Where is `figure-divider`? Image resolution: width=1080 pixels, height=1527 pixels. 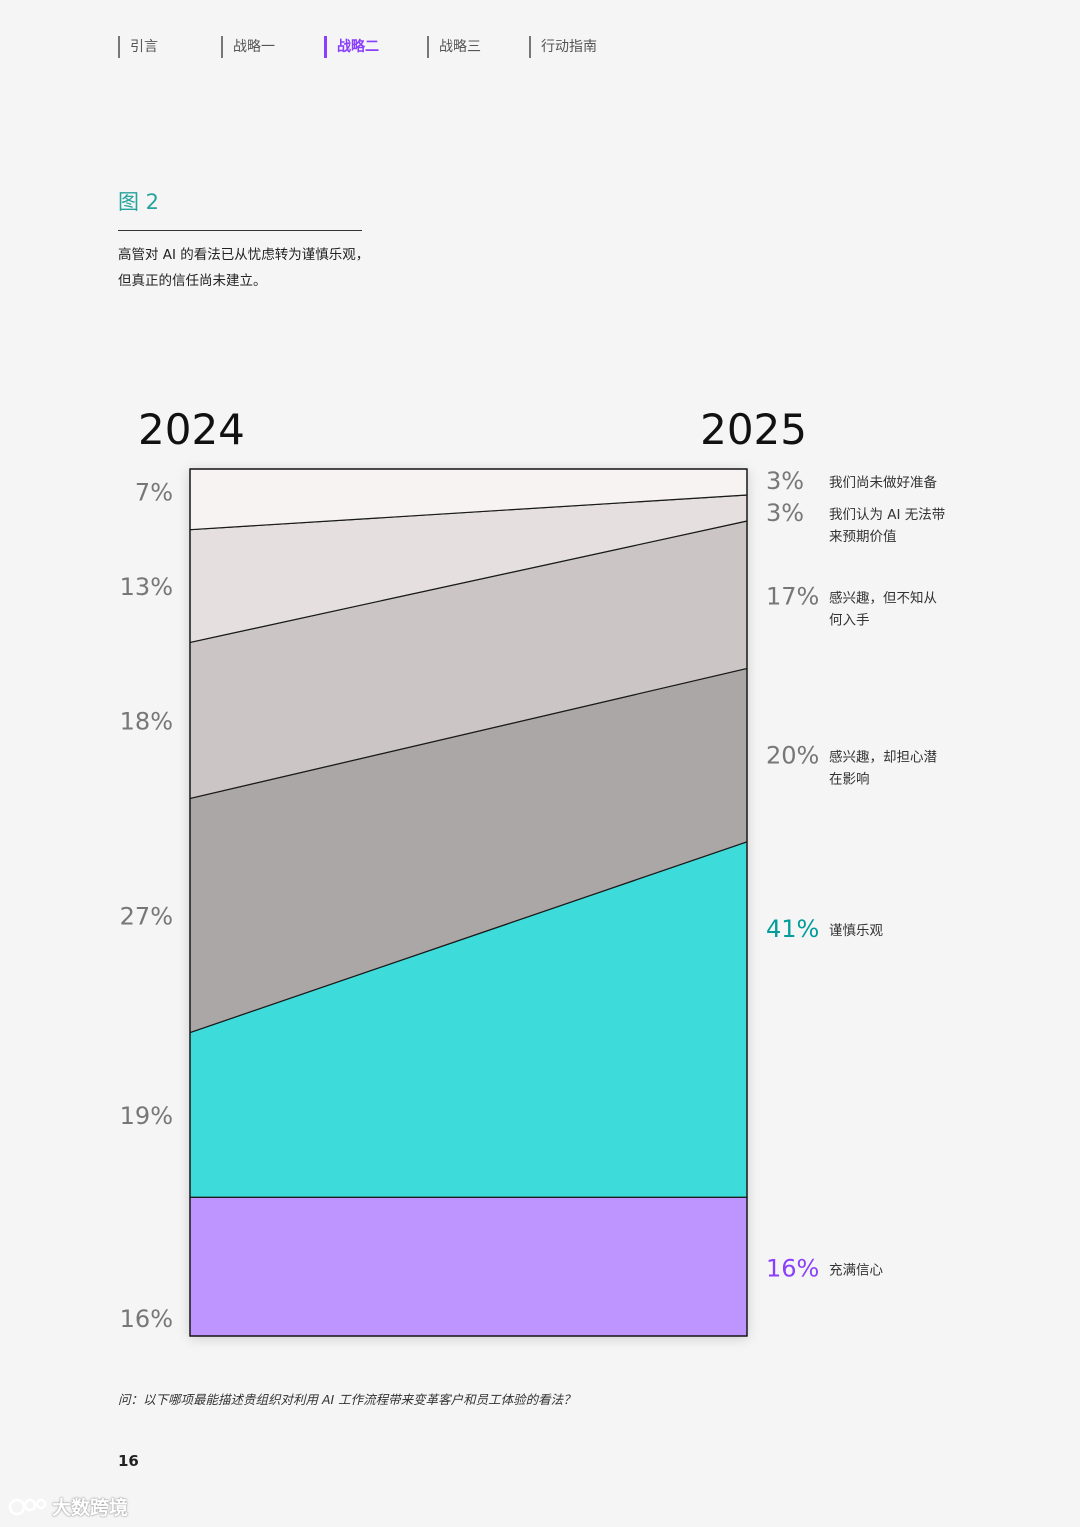
figure-divider is located at coordinates (240, 230).